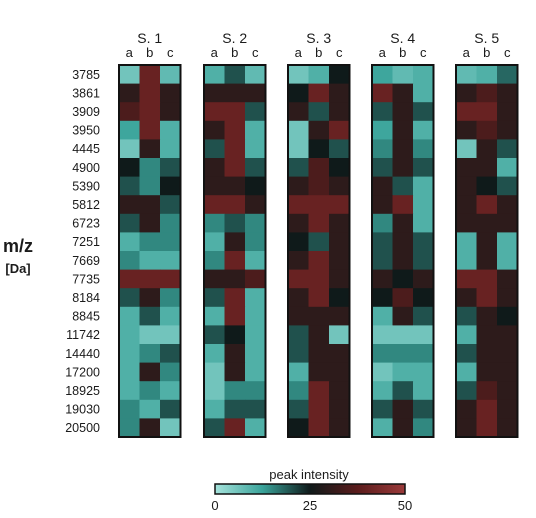 This screenshot has height=518, width=536. What do you see at coordinates (86, 279) in the screenshot?
I see `row-label: 7735` at bounding box center [86, 279].